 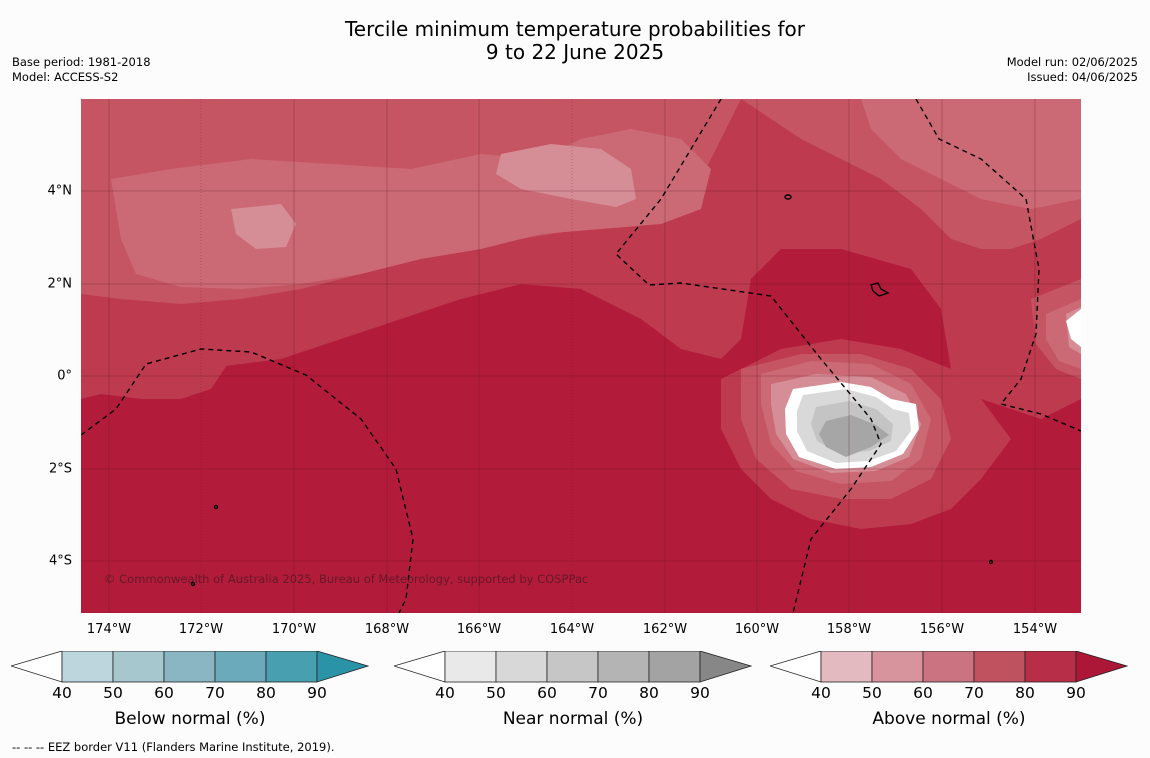 I want to click on legend-title-below: Below normal (%), so click(x=190, y=719).